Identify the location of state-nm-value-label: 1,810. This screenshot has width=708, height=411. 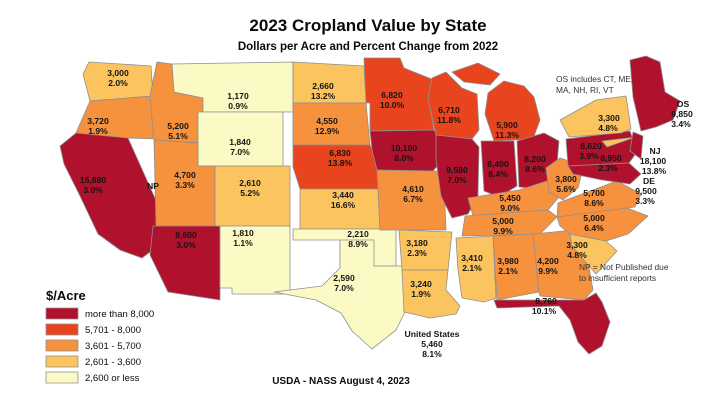
(243, 233).